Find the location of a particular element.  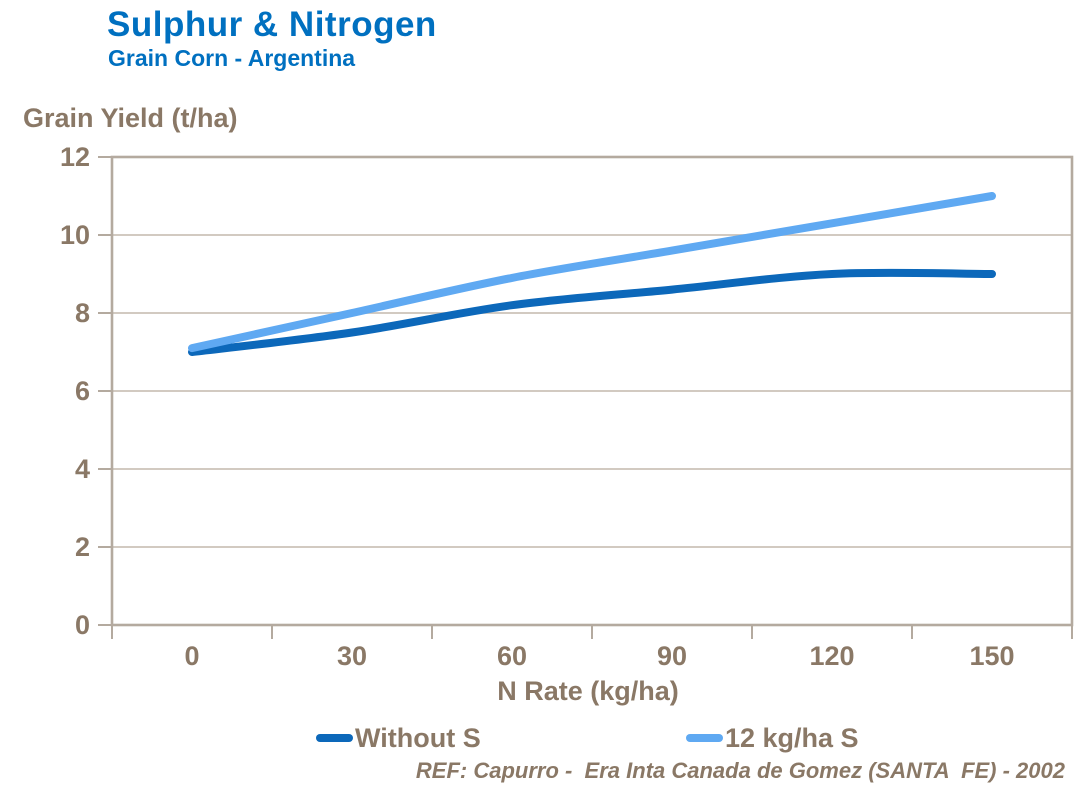

y-tick-label: 6 is located at coordinates (82, 391).